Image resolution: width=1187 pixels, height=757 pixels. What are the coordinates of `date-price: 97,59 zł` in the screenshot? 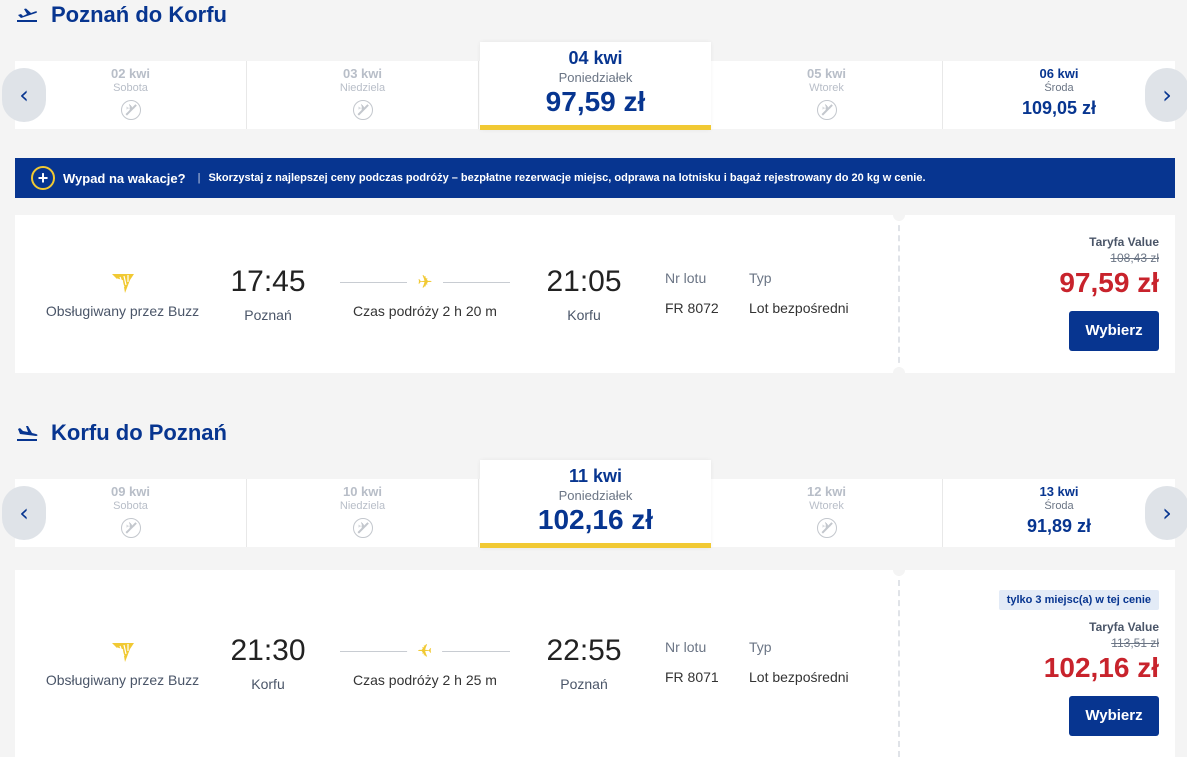 It's located at (595, 101).